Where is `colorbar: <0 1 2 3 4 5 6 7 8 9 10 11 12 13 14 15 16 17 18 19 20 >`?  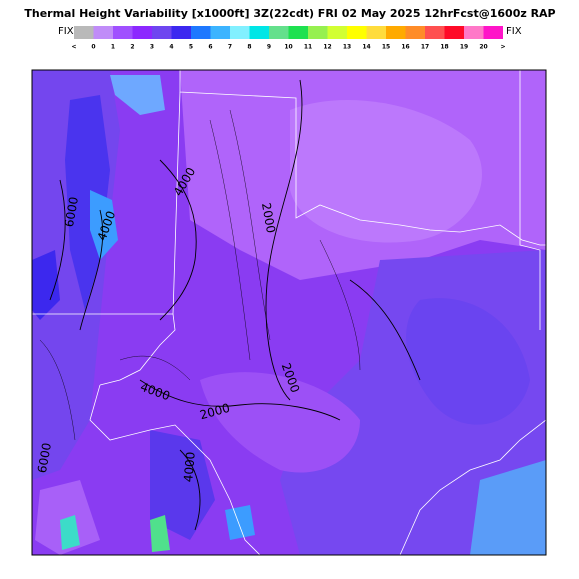
colorbar: <0 1 2 3 4 5 6 7 8 9 10 11 12 13 14 15 16 17 18 19 20 > is located at coordinates (288, 38).